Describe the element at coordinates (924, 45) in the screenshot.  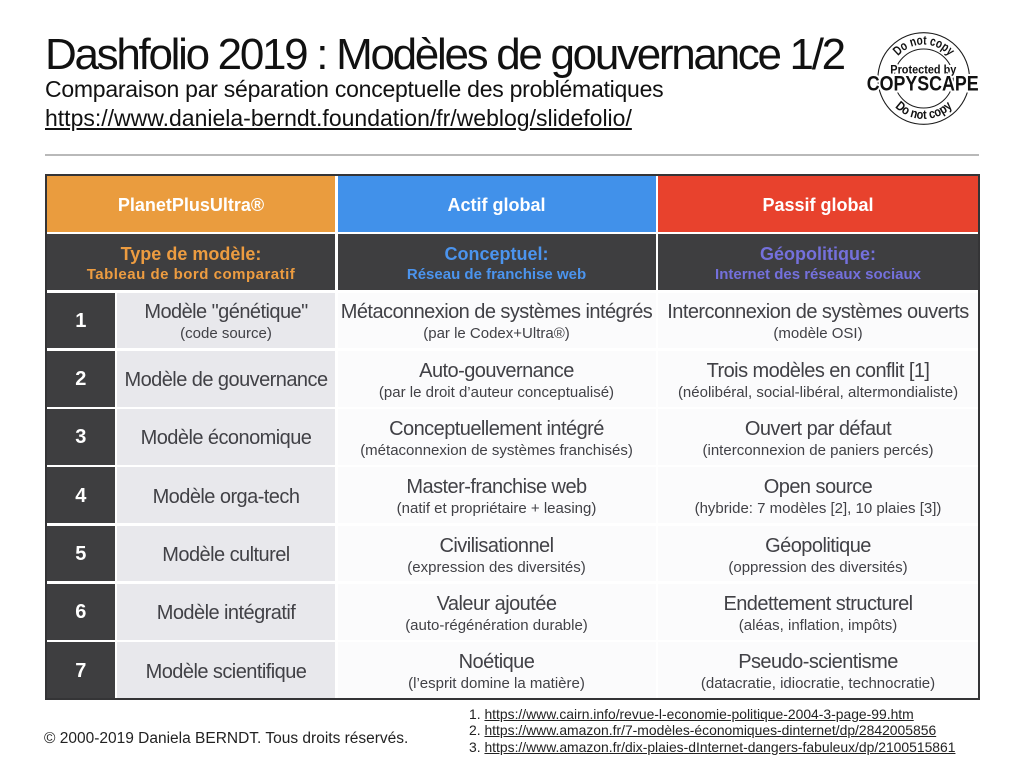
I see `svg-text: Do not copy` at that location.